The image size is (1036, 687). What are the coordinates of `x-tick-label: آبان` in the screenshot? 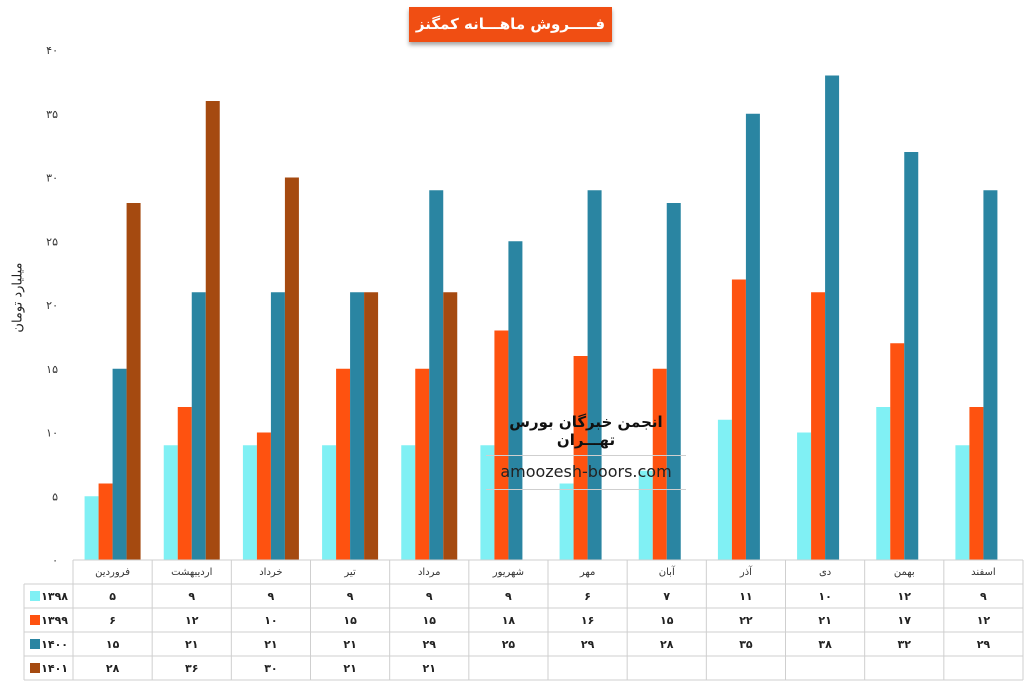 It's located at (667, 571).